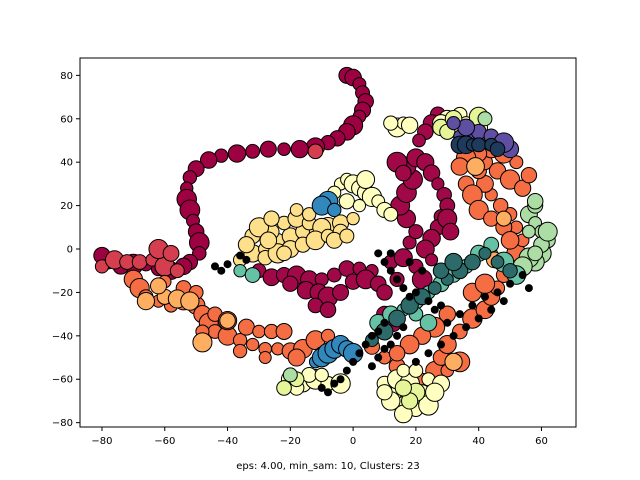 The image size is (640, 480). What do you see at coordinates (416, 441) in the screenshot?
I see `x-tick-label-5: 20` at bounding box center [416, 441].